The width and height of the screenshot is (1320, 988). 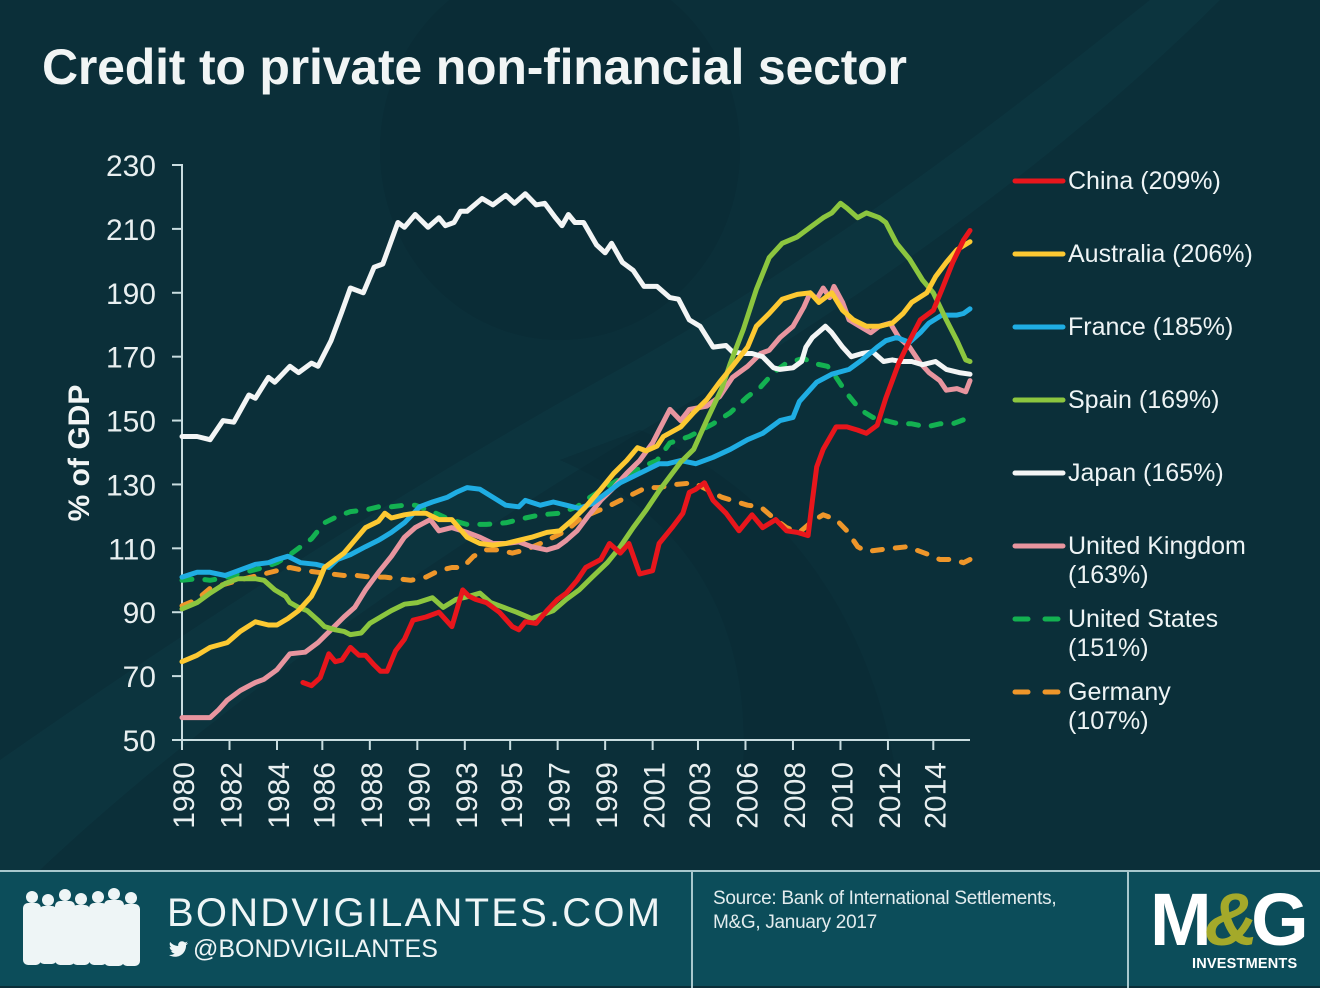 What do you see at coordinates (139, 613) in the screenshot?
I see `y-tick-label: 90` at bounding box center [139, 613].